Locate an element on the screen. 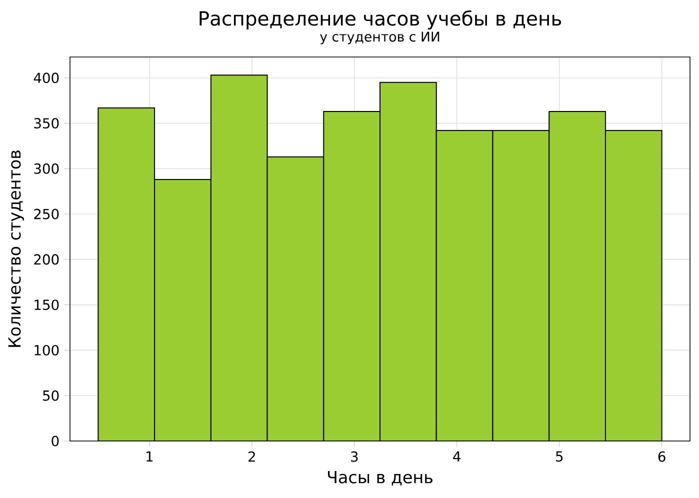 This screenshot has height=498, width=699. y-tick-label: 100 is located at coordinates (46, 350).